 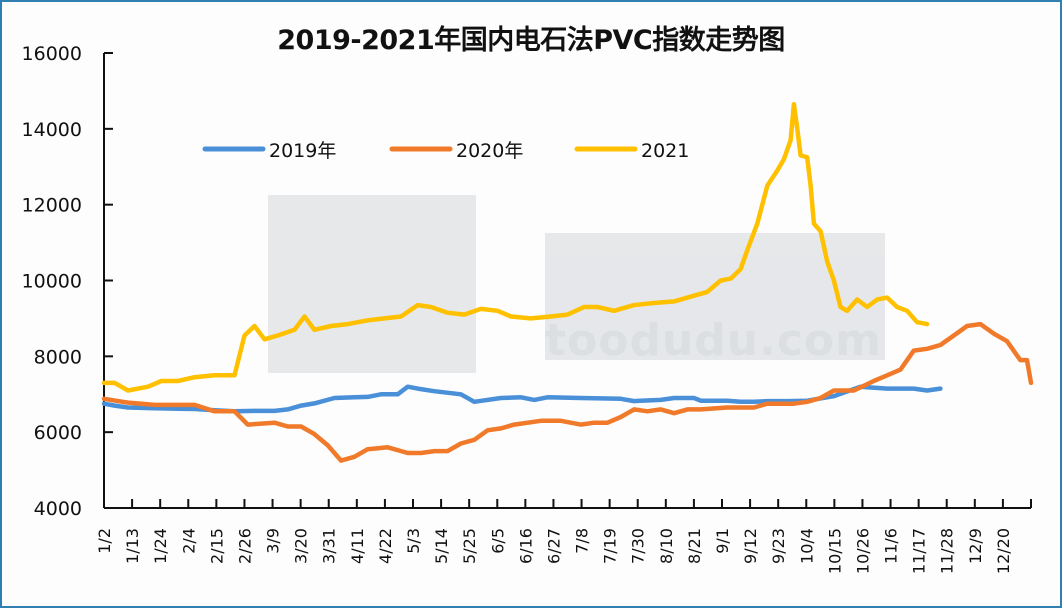 I want to click on x-tick-label: 11/6, so click(x=891, y=546).